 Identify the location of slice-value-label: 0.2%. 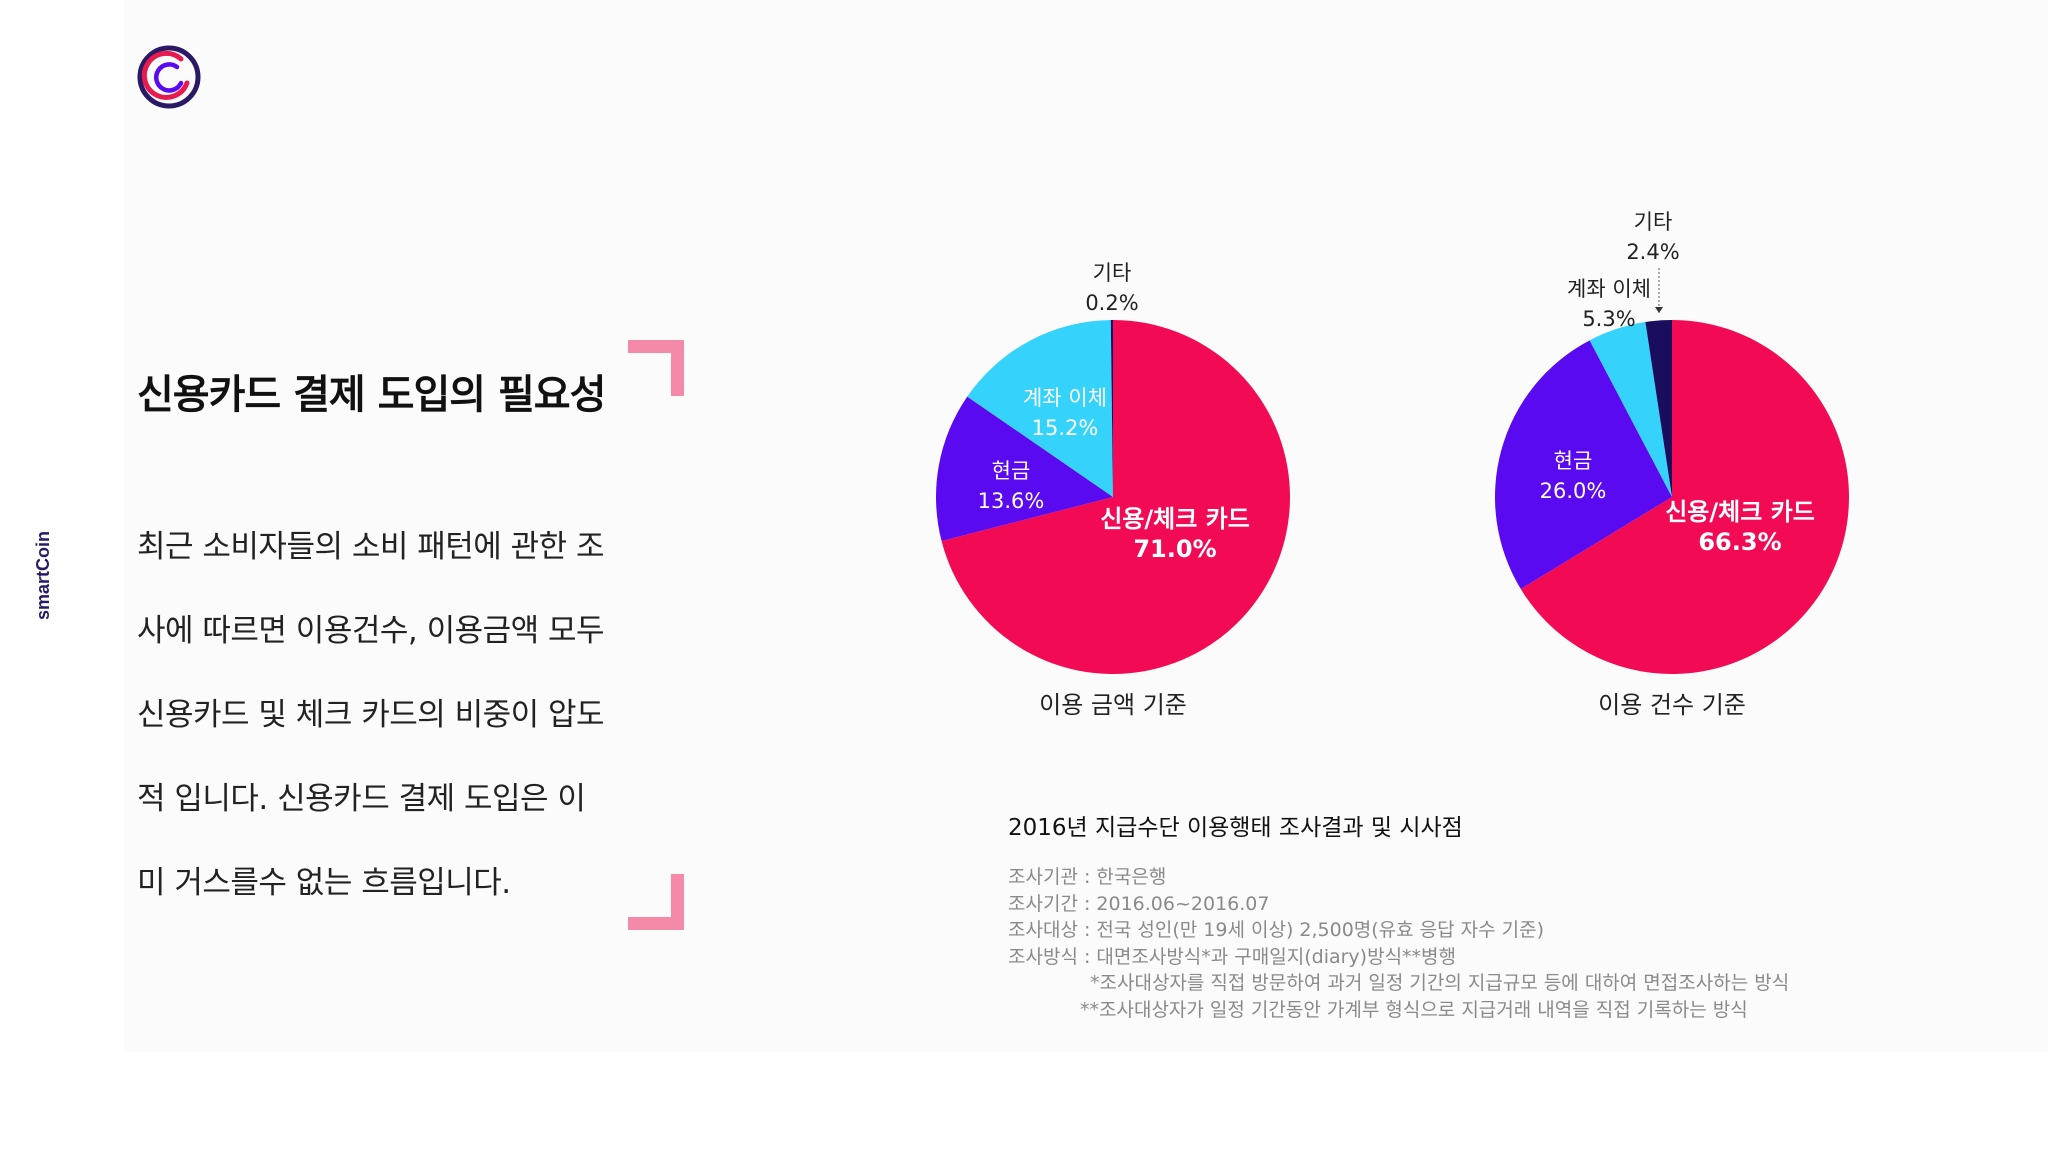
(1111, 303).